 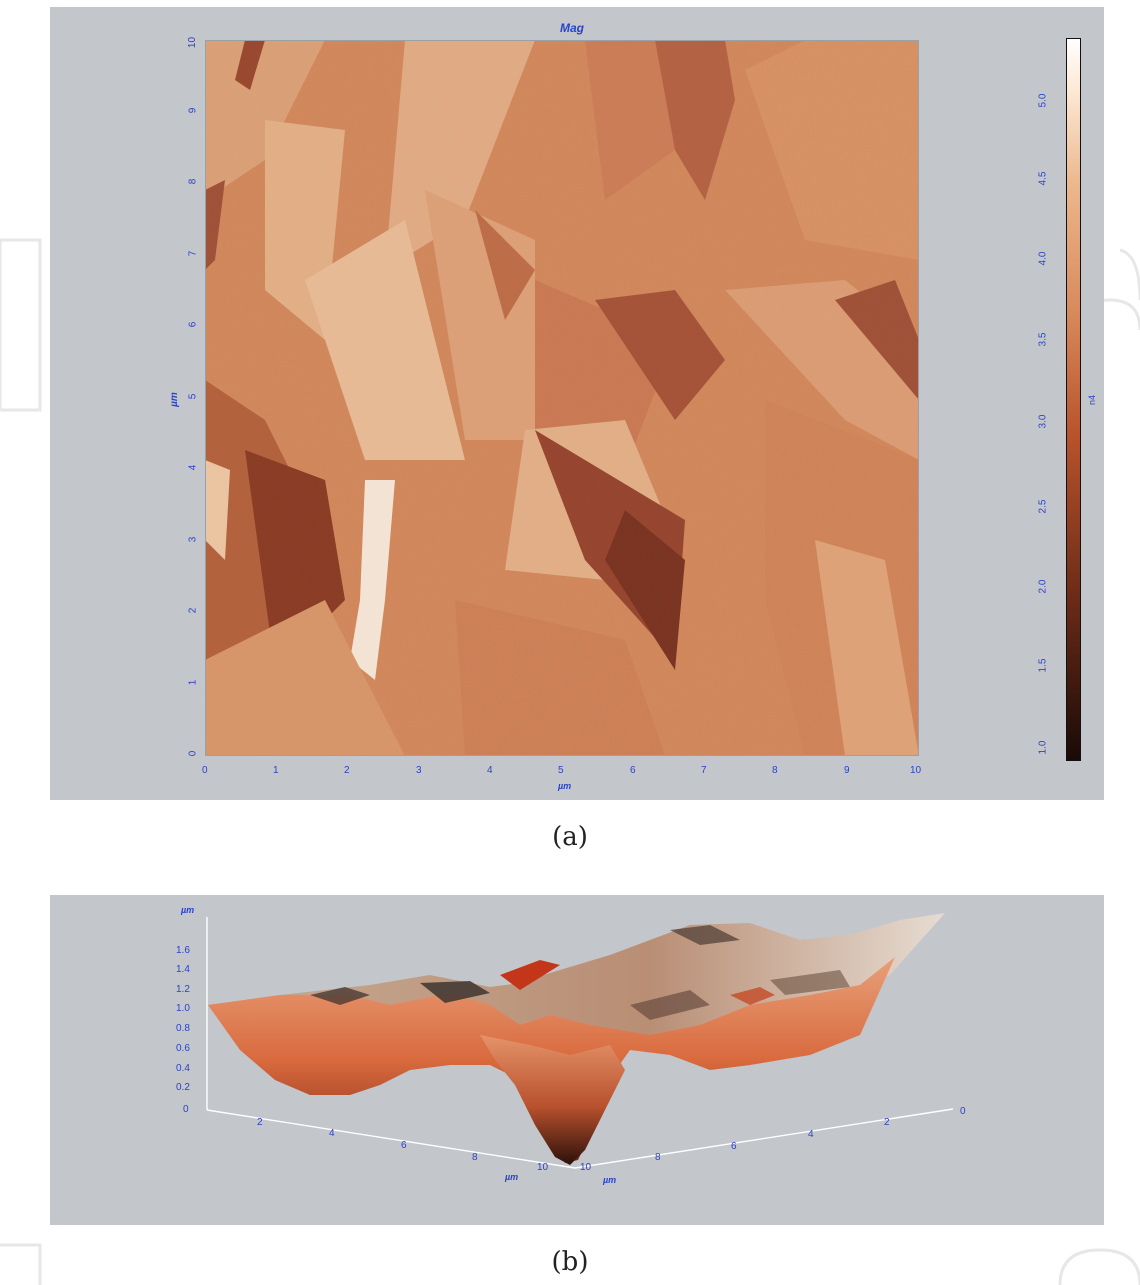 What do you see at coordinates (1043, 339) in the screenshot?
I see `colorbar-tick-label: 3.5` at bounding box center [1043, 339].